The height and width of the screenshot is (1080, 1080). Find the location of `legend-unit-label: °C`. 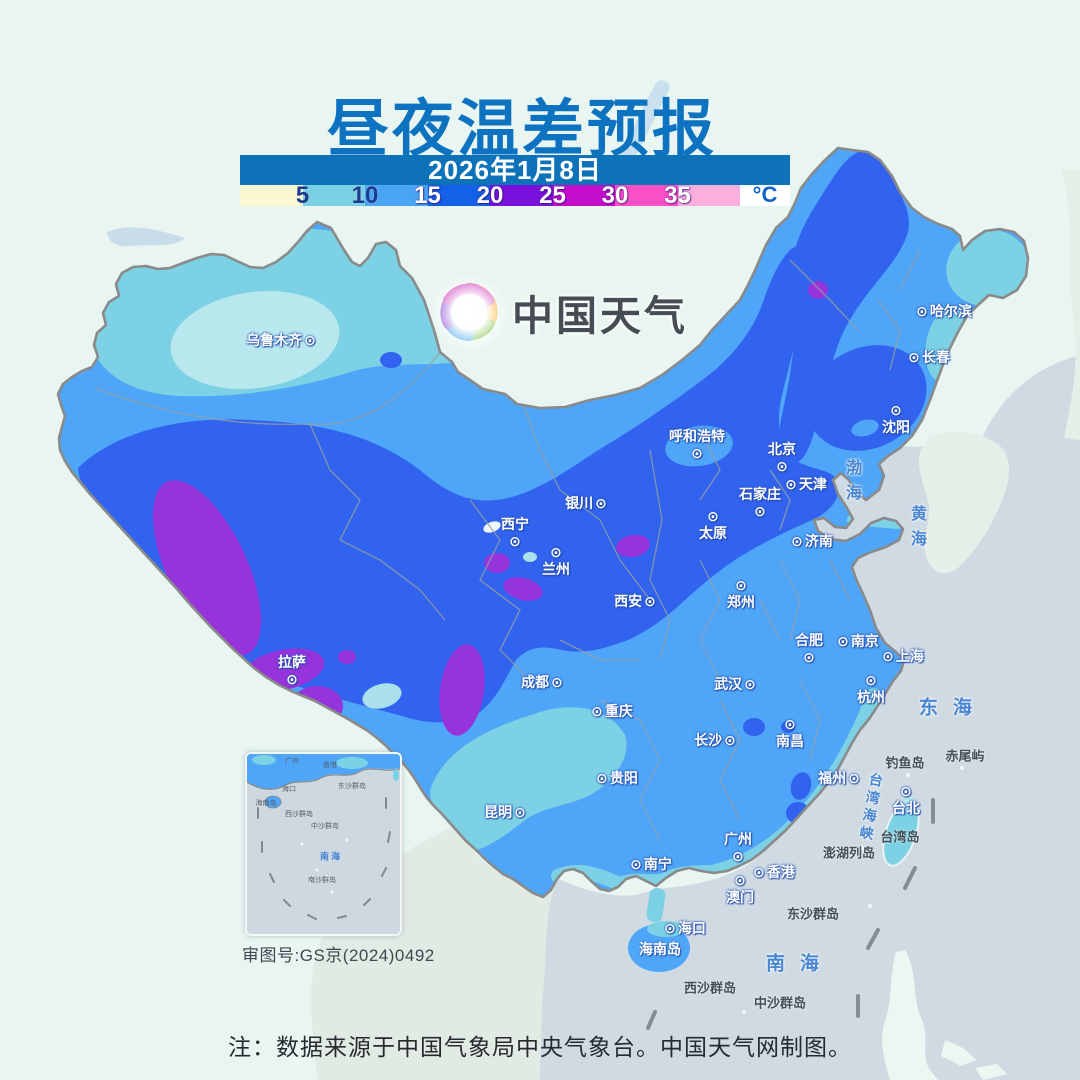

legend-unit-label: °C is located at coordinates (765, 194).